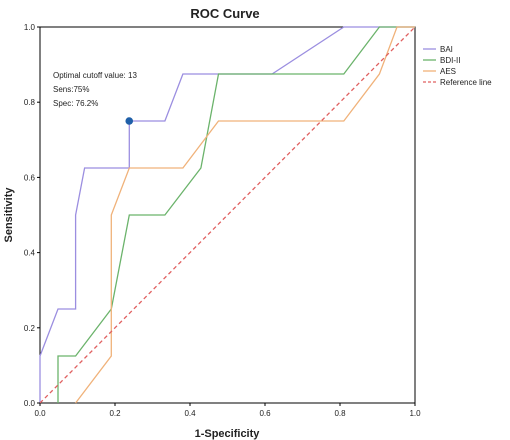  I want to click on x-tick-label: 0.0, so click(40, 413).